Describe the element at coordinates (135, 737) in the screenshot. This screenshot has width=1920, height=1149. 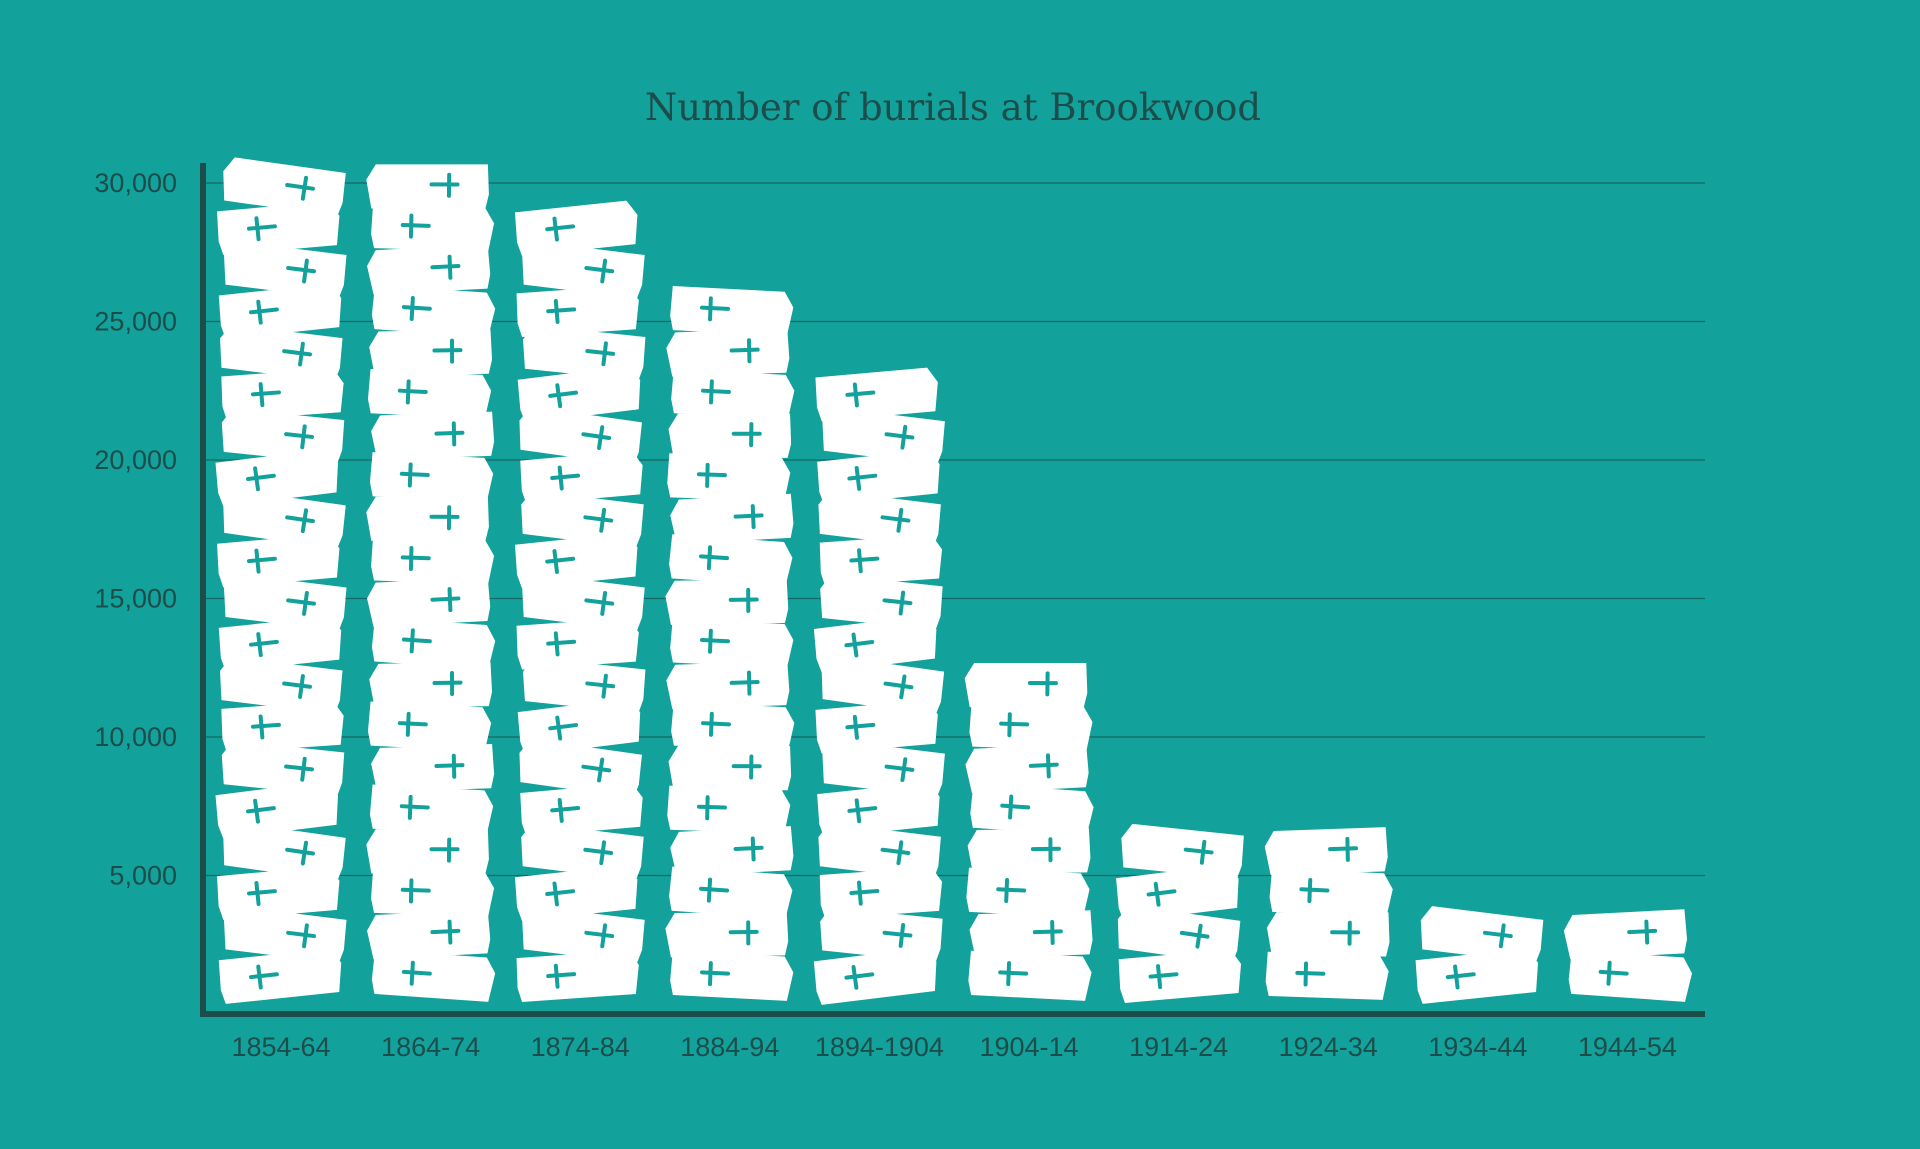
I see `y-tick-label: 10,000` at that location.